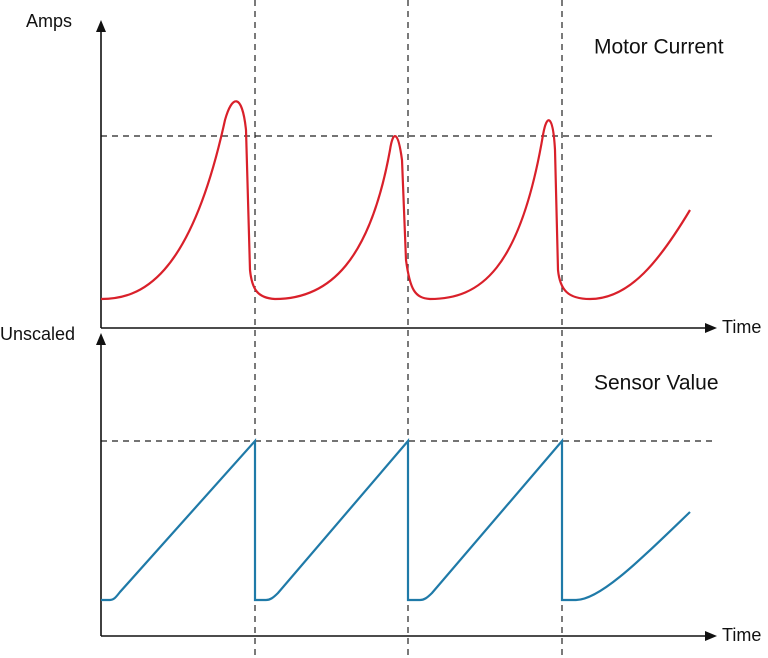 This screenshot has width=768, height=658. What do you see at coordinates (656, 383) in the screenshot?
I see `panel-title: Sensor Value` at bounding box center [656, 383].